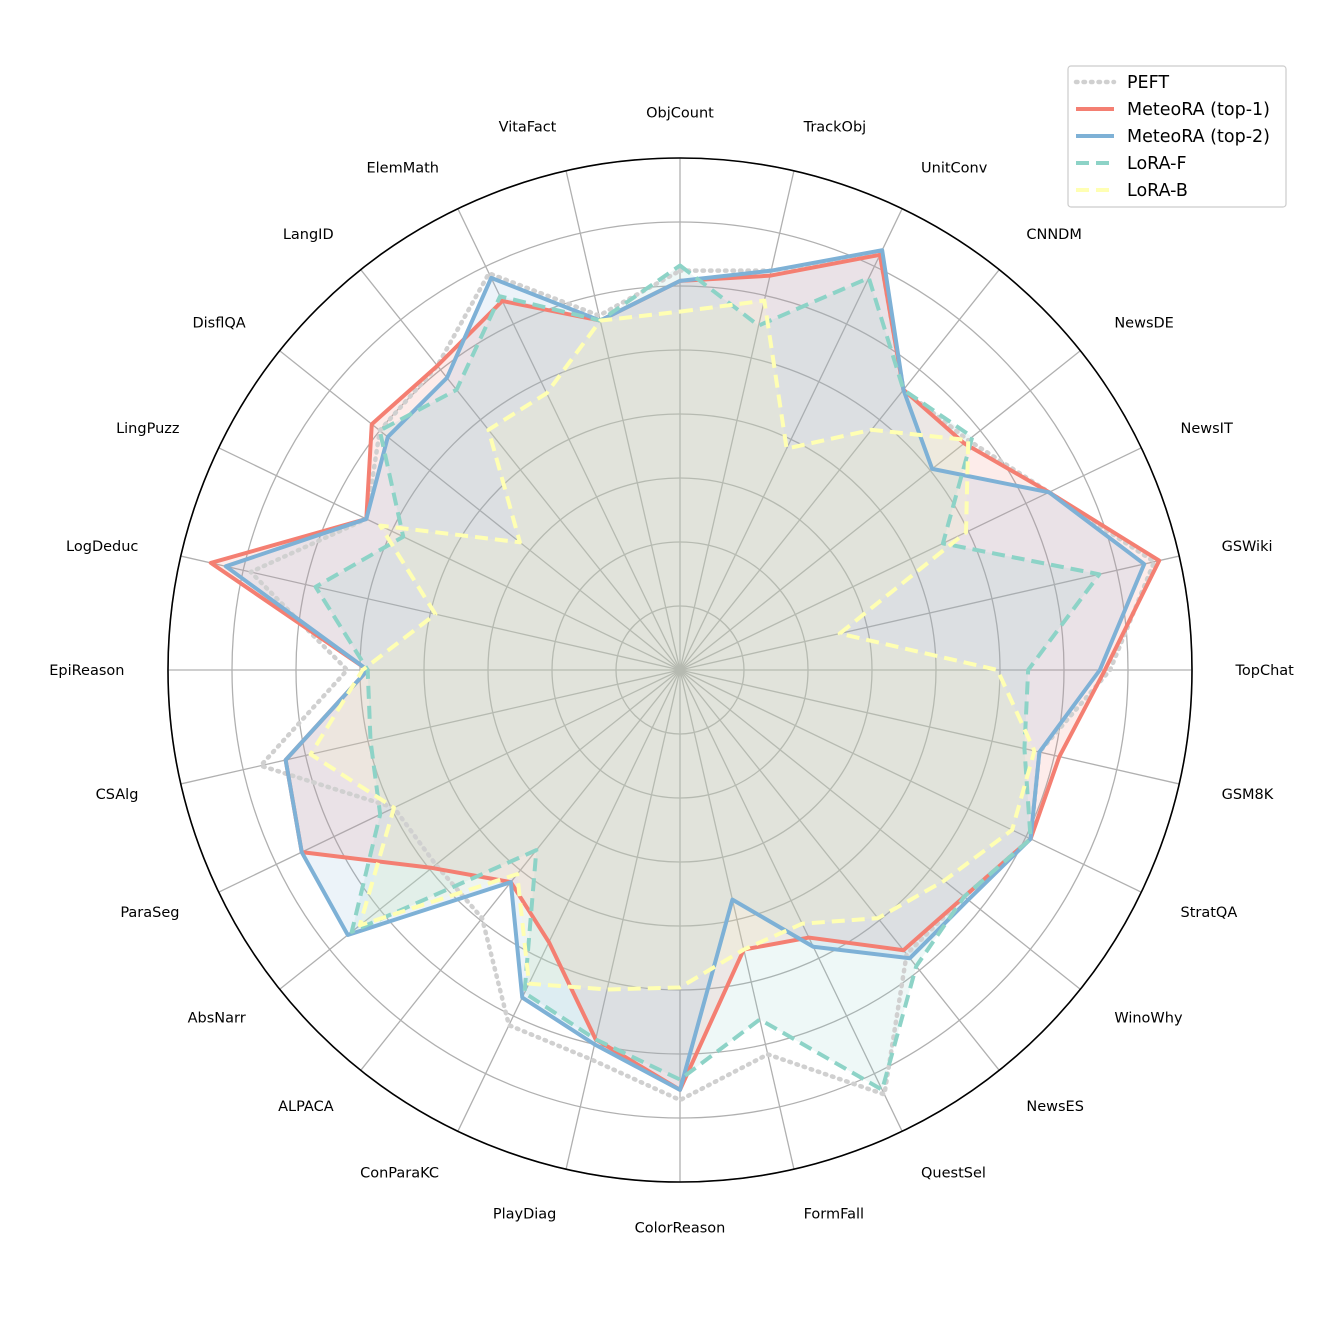 This screenshot has width=1329, height=1329. I want to click on axis-label: ConParaKC, so click(399, 1173).